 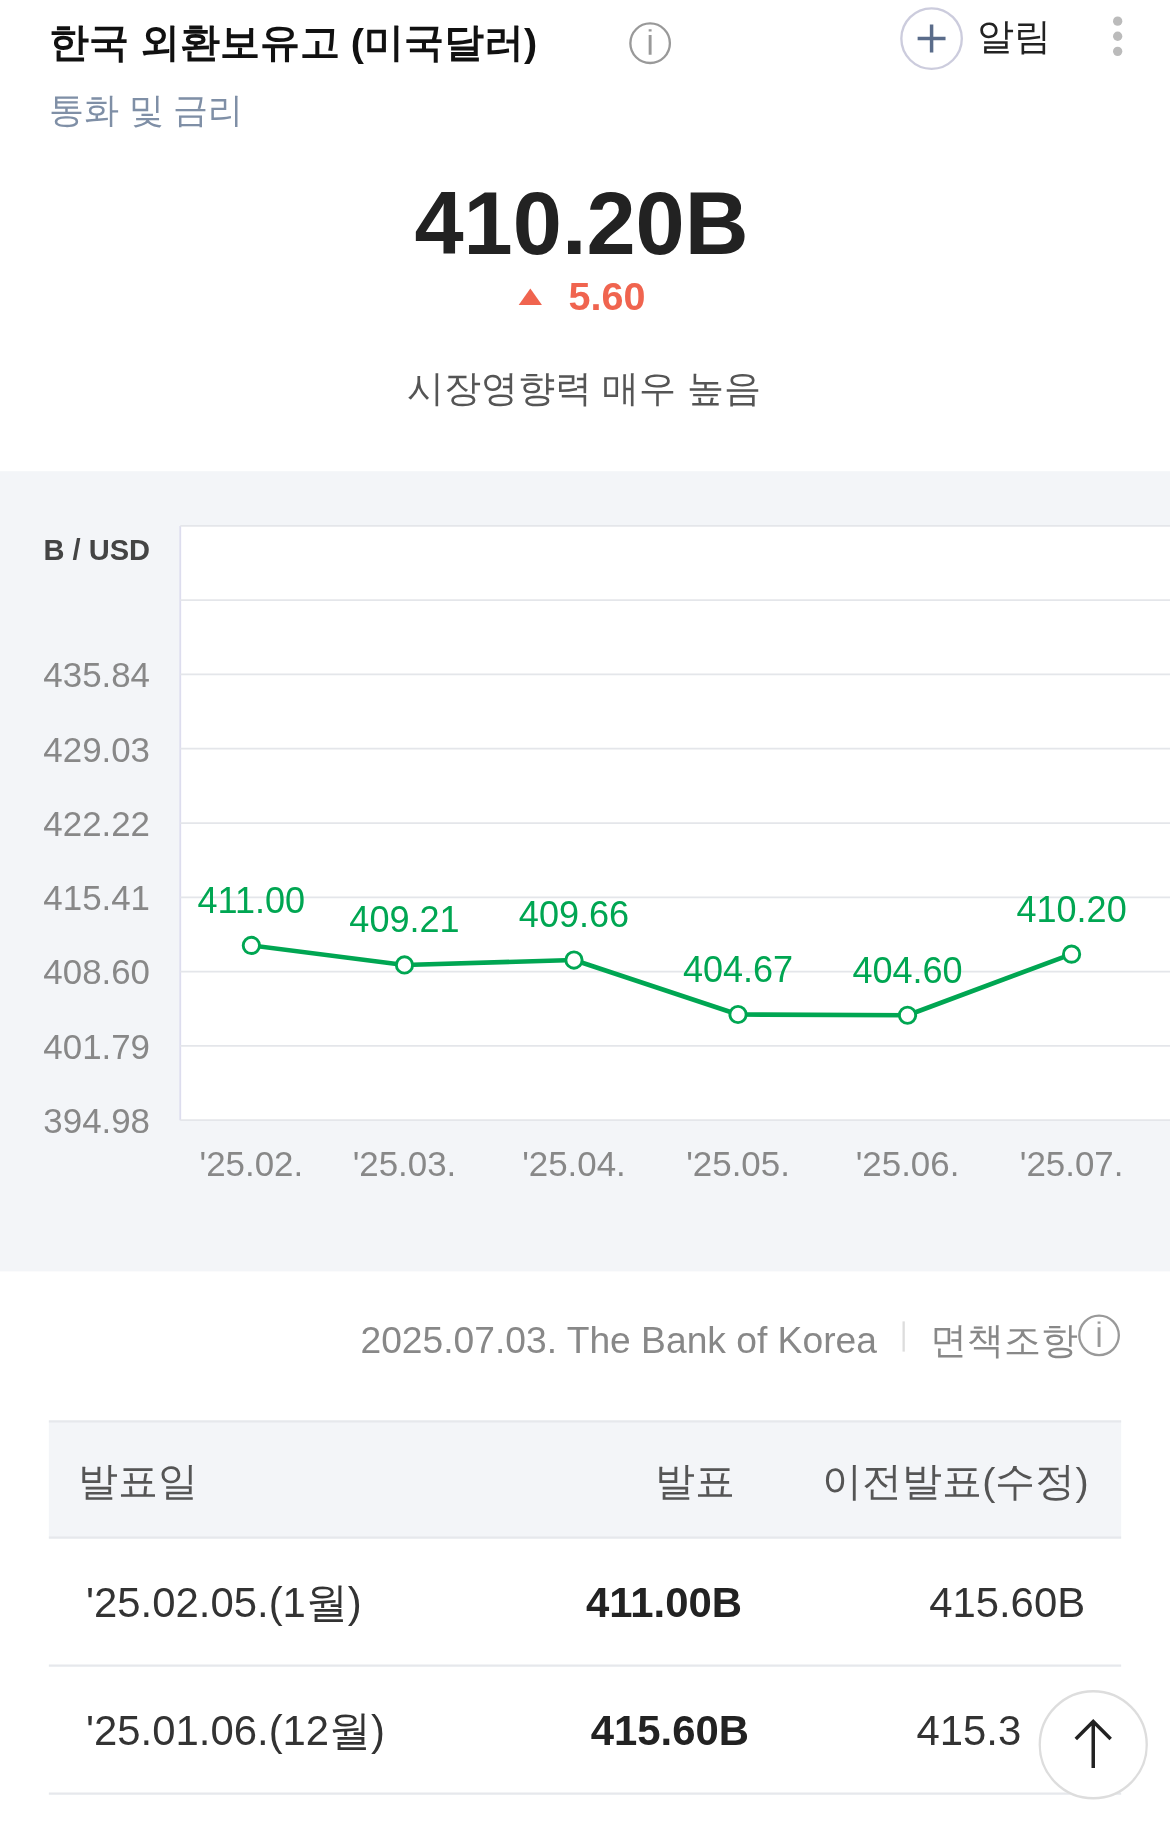 I want to click on annotation: 411.00B, so click(x=664, y=1602).